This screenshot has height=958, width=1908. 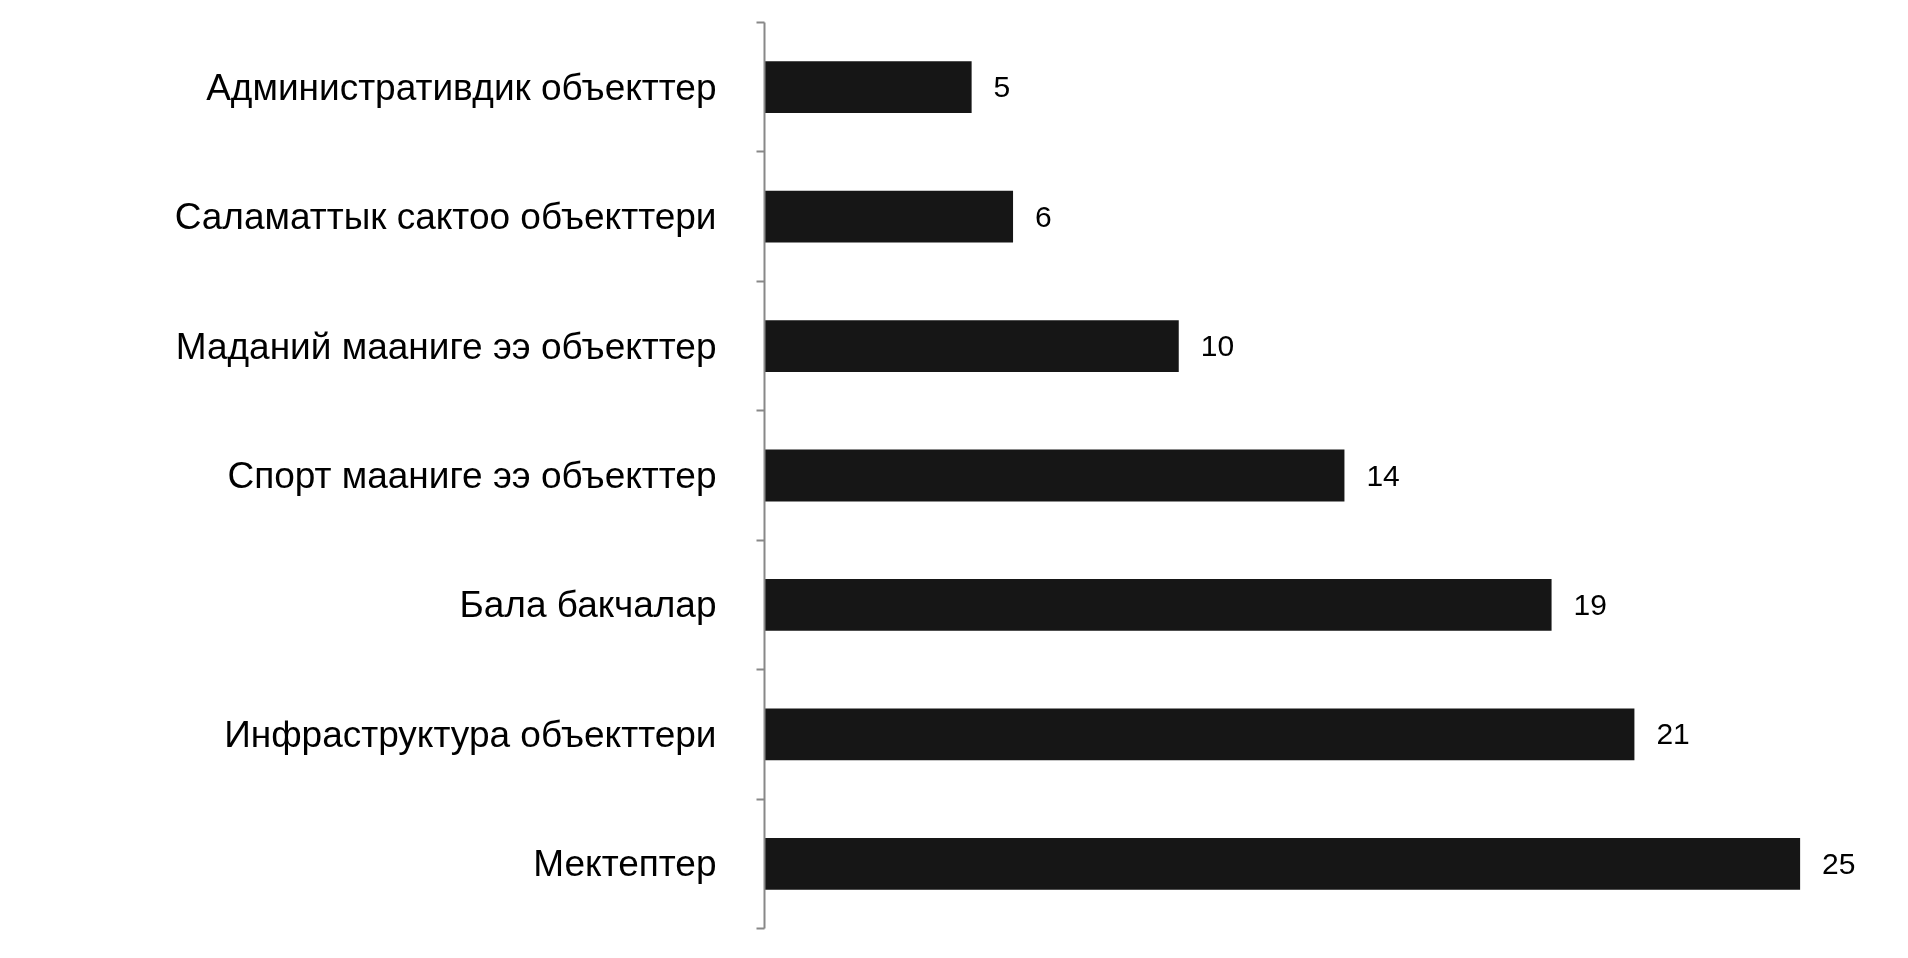 What do you see at coordinates (445, 217) in the screenshot?
I see `y-tick-label: Саламаттык сактоо объекттери` at bounding box center [445, 217].